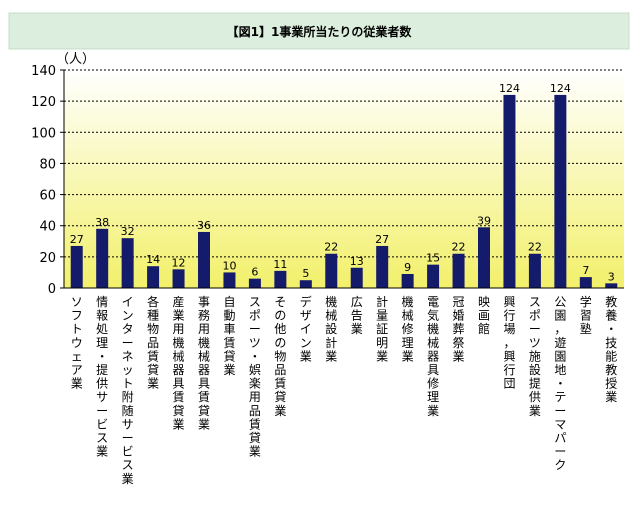 Image resolution: width=640 pixels, height=520 pixels. Describe the element at coordinates (204, 225) in the screenshot. I see `data-label: 36` at that location.